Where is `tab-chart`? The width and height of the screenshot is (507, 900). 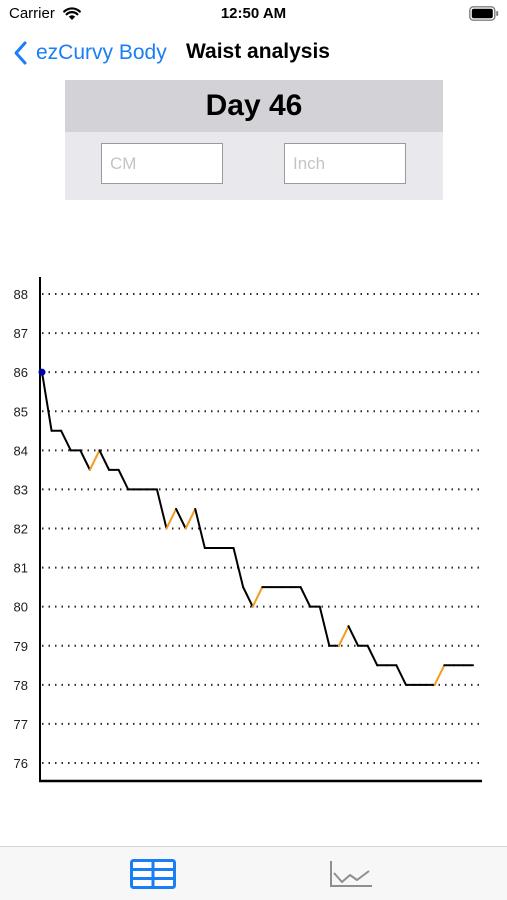
tab-chart is located at coordinates (351, 873).